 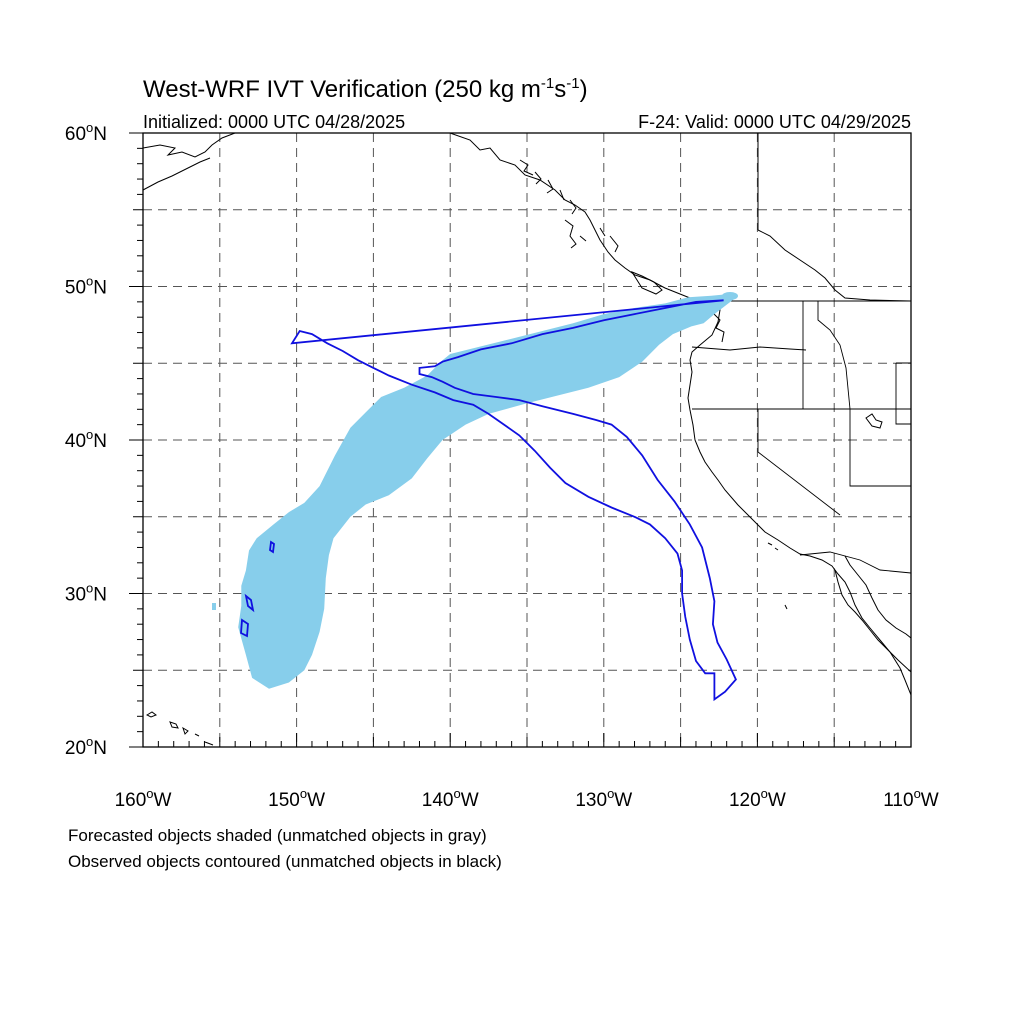 What do you see at coordinates (527, 798) in the screenshot?
I see `longitude-labels: 160oW 150oW 140oW 130oW 120oW 110oW` at bounding box center [527, 798].